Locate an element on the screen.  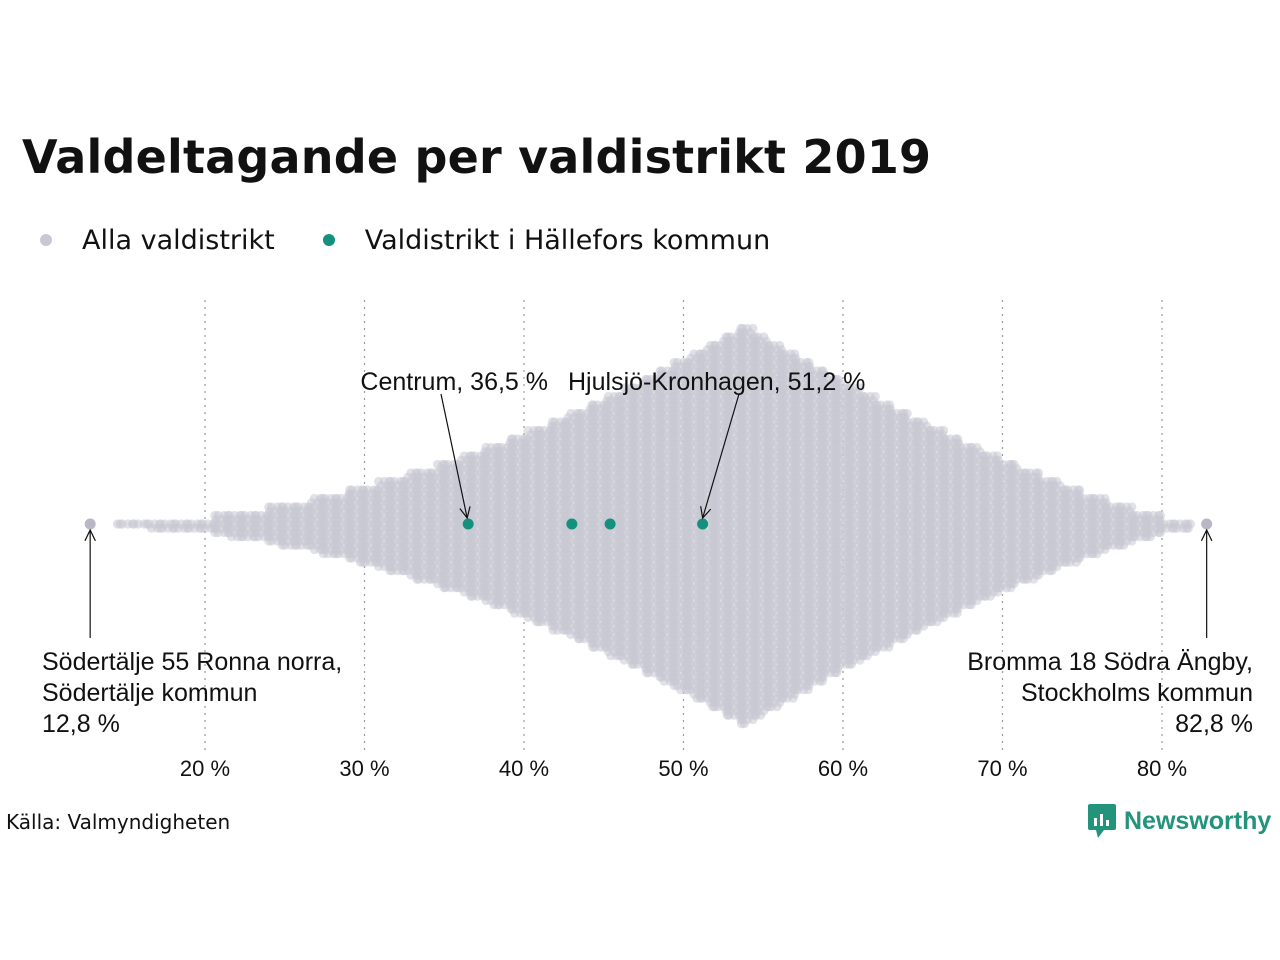
legend-item-hallefors: Valdistrikt i Hällefors kommun is located at coordinates (546, 240).